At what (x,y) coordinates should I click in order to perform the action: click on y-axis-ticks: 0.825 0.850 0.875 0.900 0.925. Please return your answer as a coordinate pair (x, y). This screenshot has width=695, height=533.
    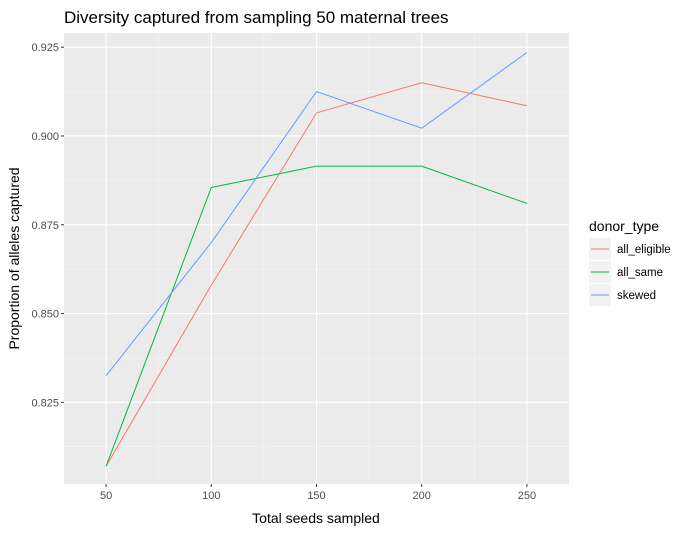
    Looking at the image, I should click on (47, 225).